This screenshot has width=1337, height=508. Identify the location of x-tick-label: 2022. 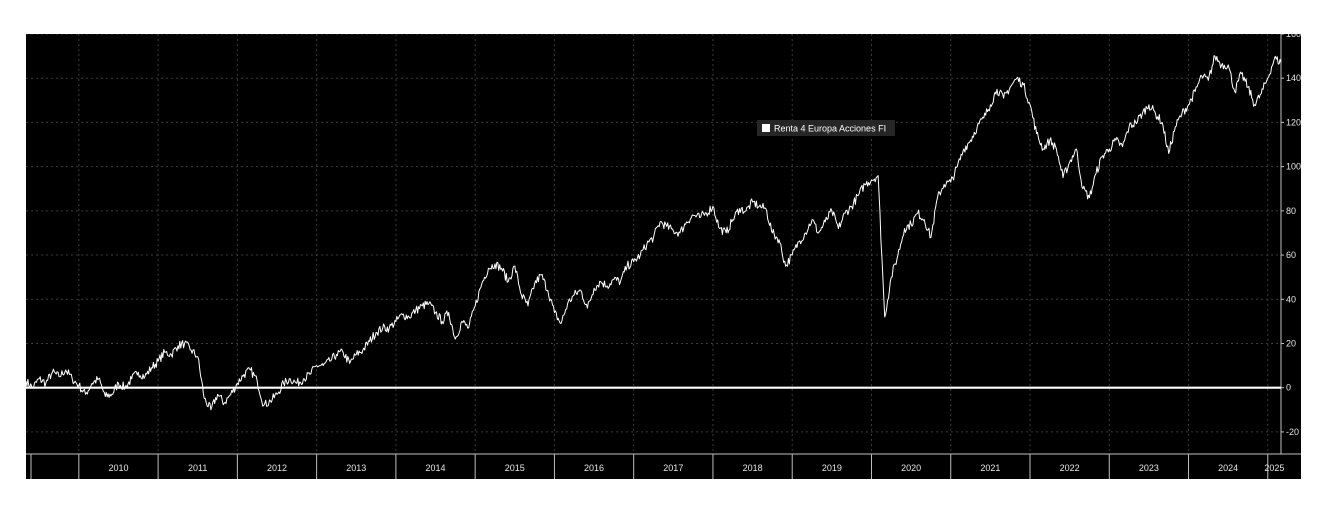
(1070, 468).